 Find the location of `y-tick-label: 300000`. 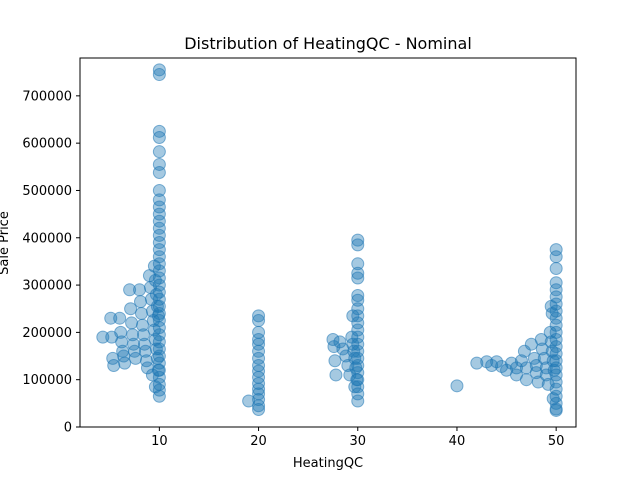

y-tick-label: 300000 is located at coordinates (47, 286).